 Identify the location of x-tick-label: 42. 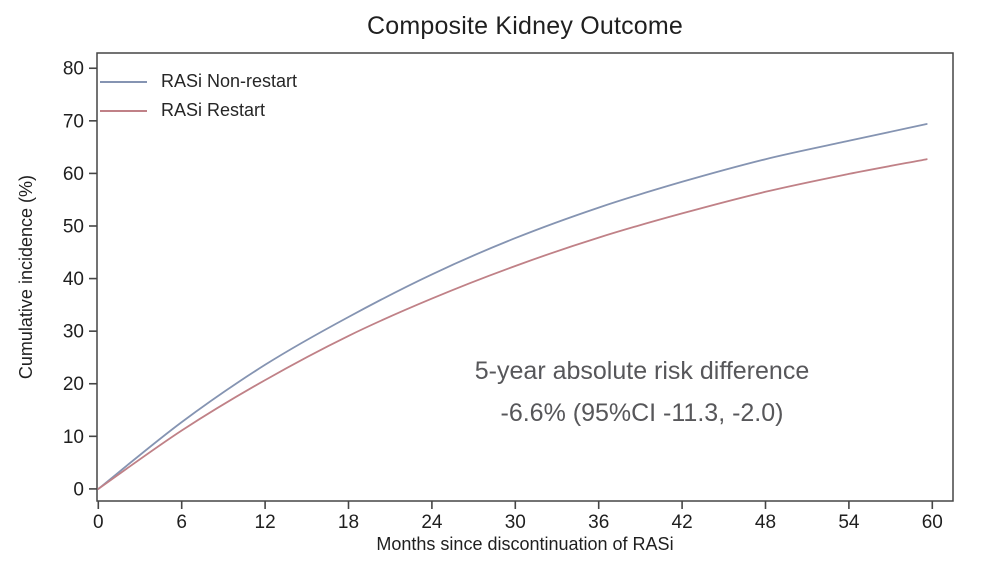
(682, 522).